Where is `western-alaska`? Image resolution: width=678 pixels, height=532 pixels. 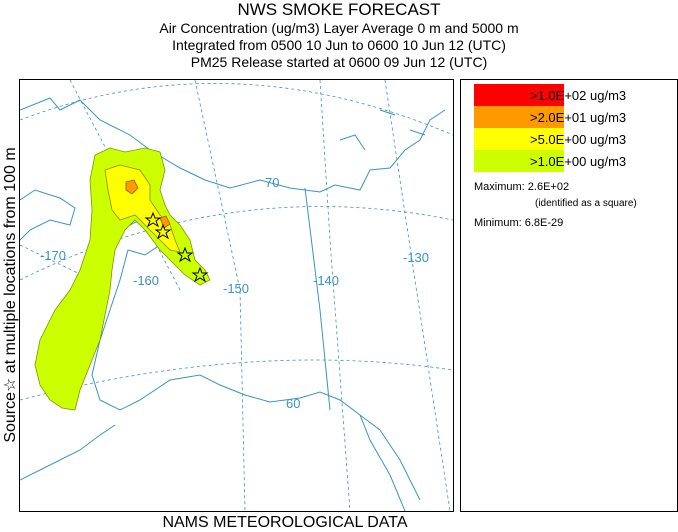 western-alaska is located at coordinates (116, 330).